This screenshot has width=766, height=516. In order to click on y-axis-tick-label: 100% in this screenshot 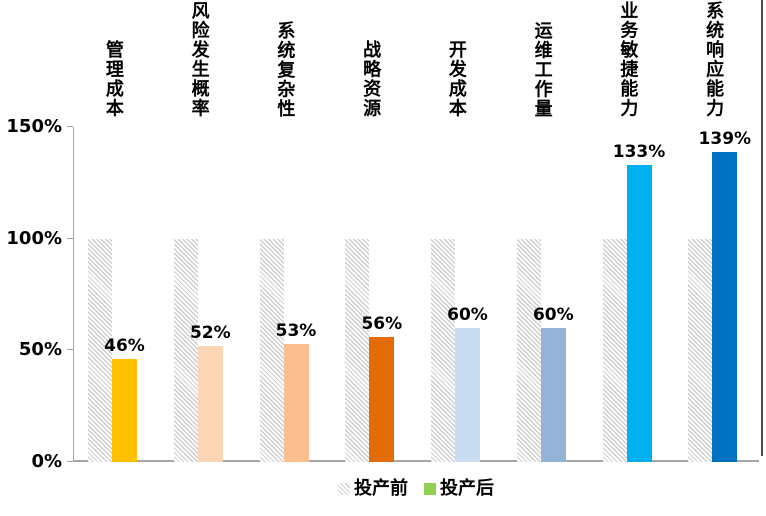, I will do `click(34, 238)`.